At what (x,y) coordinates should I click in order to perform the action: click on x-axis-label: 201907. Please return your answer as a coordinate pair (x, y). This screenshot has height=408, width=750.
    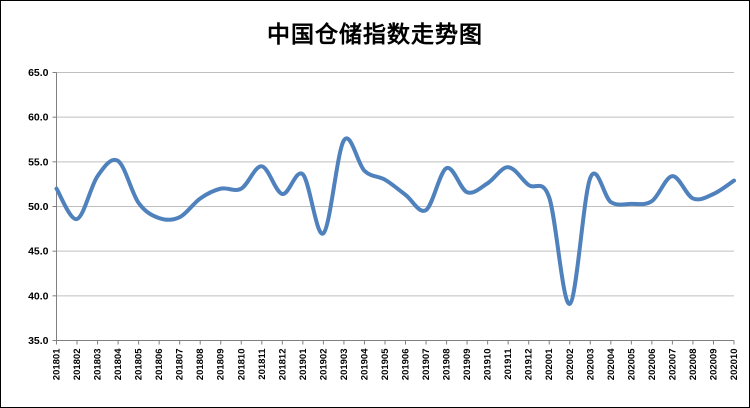
    Looking at the image, I should click on (426, 365).